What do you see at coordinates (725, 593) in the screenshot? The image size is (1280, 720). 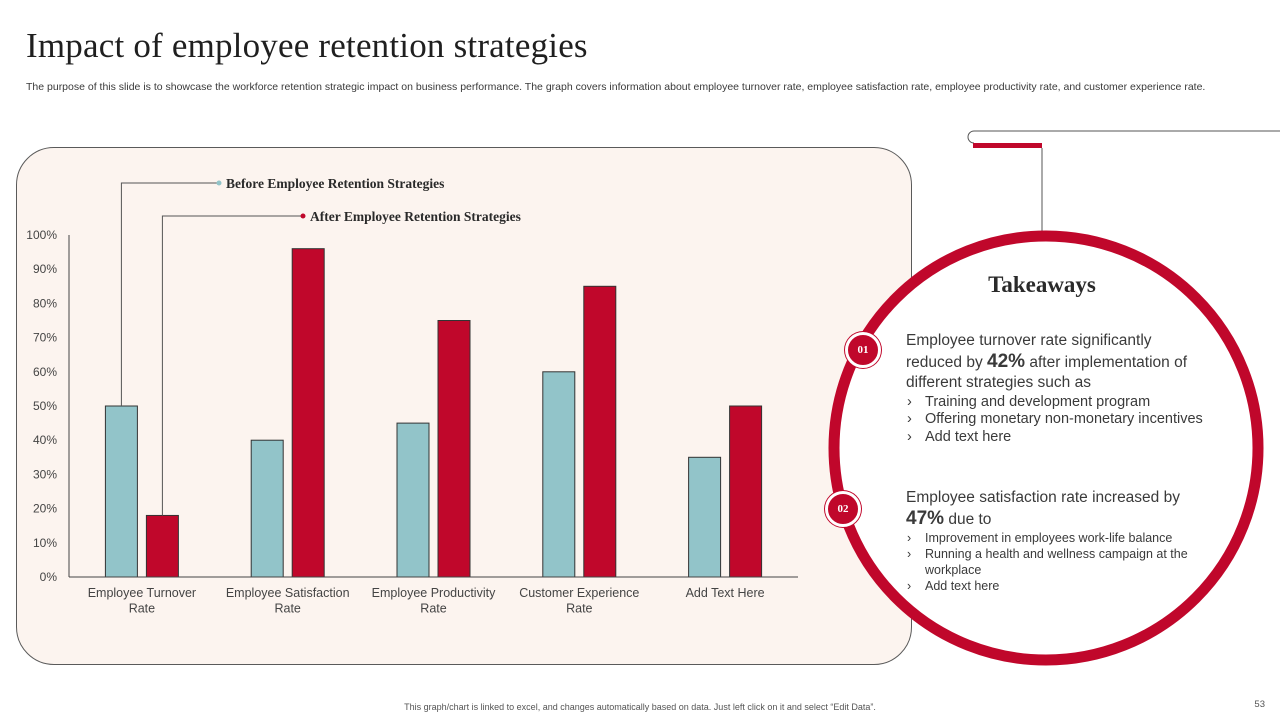 I see `x-tick-label: Add Text Here` at bounding box center [725, 593].